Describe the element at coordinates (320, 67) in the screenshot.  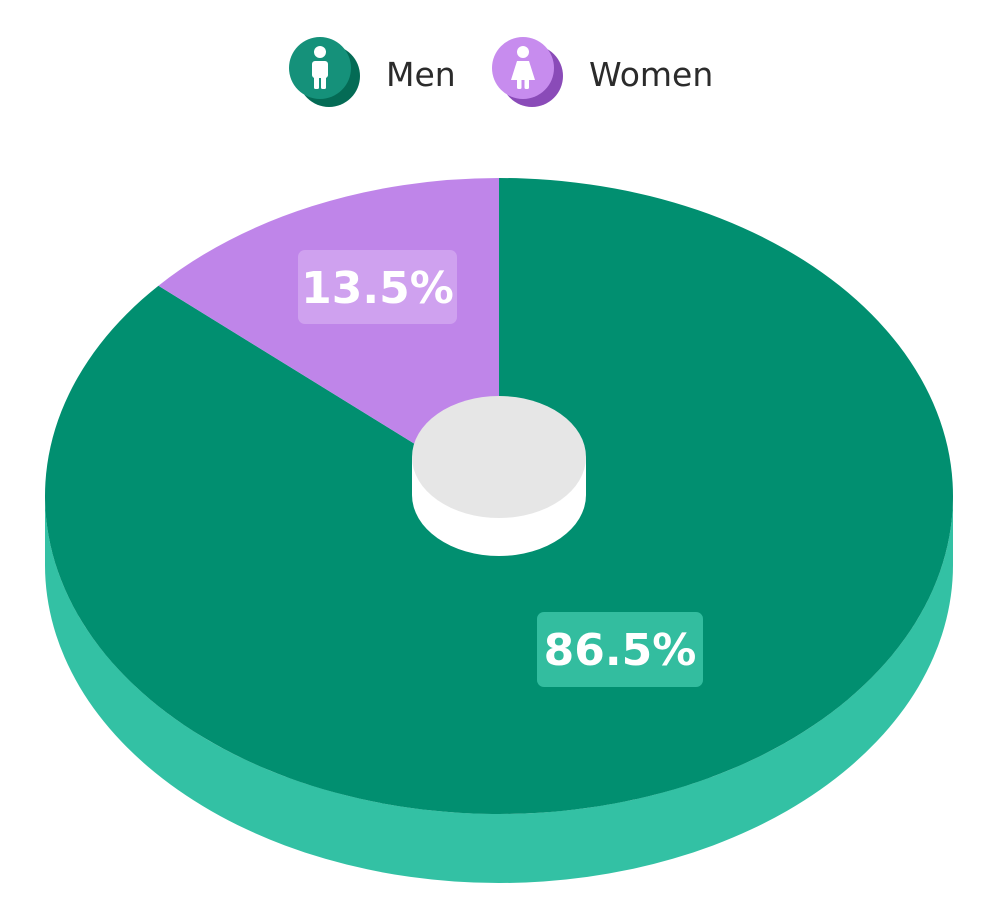
I see `man-icon` at that location.